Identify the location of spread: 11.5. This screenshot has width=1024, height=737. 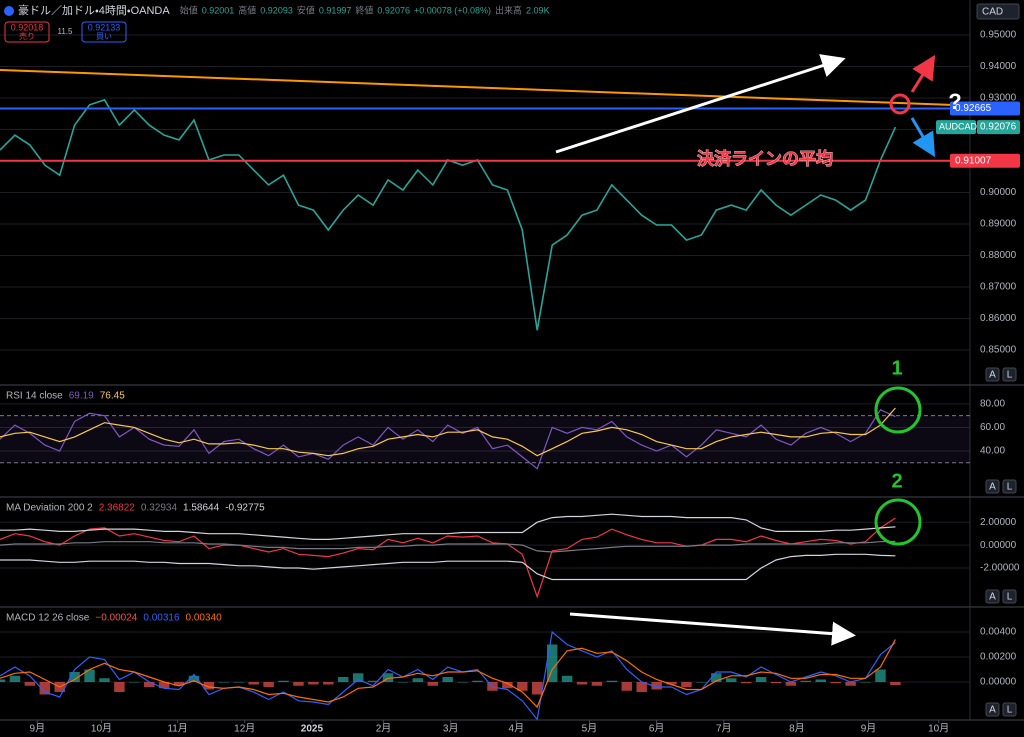
(66, 31).